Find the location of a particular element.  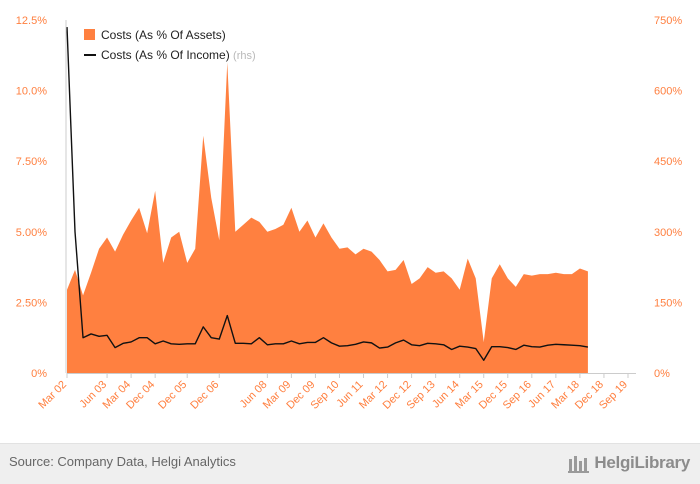

y-axis-right: 0% 150% 300% 450% 600% 750% is located at coordinates (668, 197).